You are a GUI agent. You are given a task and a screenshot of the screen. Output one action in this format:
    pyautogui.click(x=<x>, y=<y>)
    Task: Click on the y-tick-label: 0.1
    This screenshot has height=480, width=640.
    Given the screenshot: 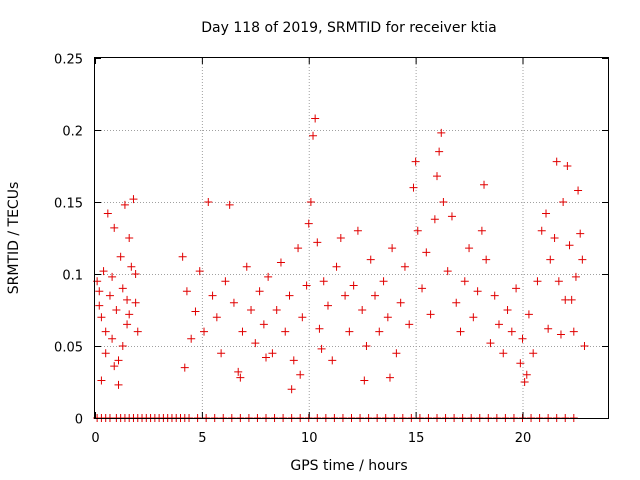 What is the action you would take?
    pyautogui.click(x=72, y=276)
    